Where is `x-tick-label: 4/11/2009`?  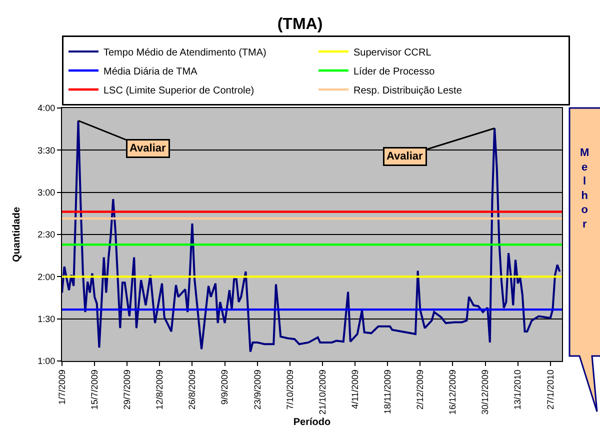
x-tick-label: 4/11/2009 is located at coordinates (355, 389).